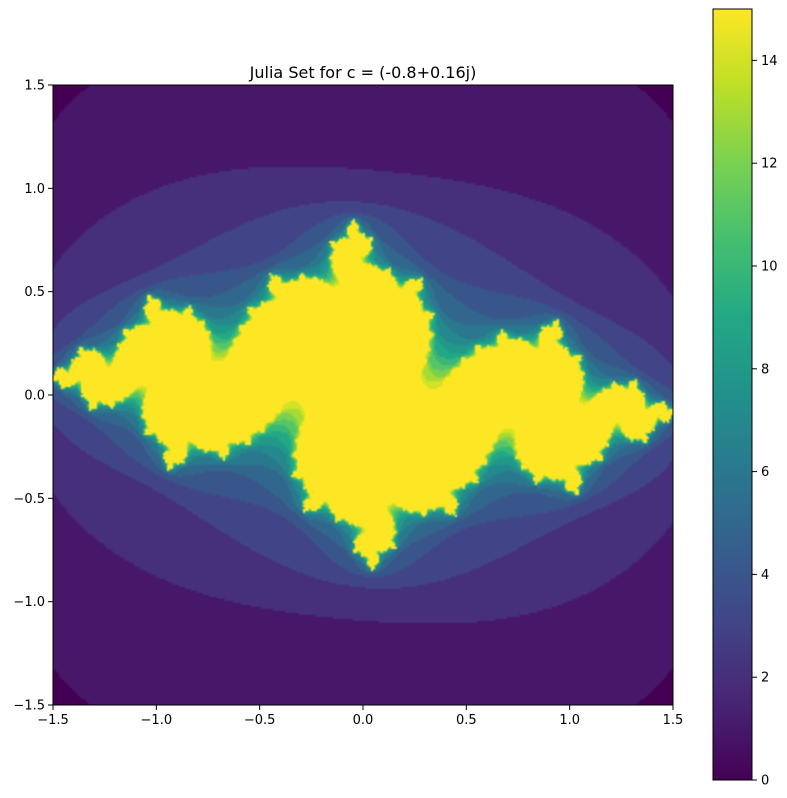 The height and width of the screenshot is (798, 787). Describe the element at coordinates (765, 369) in the screenshot. I see `colorbar-tick-label: 8` at that location.